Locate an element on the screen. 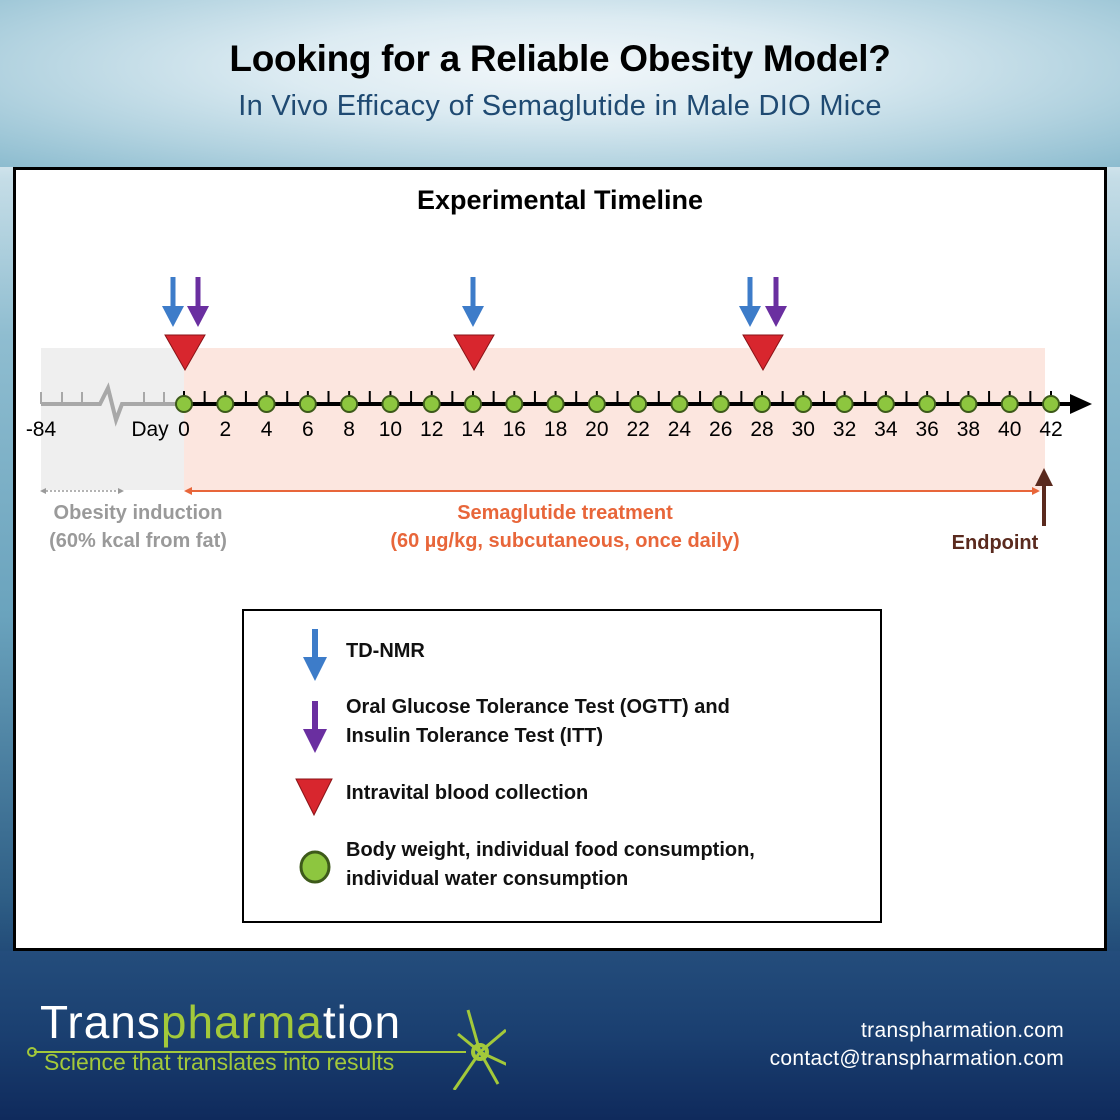 The height and width of the screenshot is (1120, 1120). axis-start-label: -84 is located at coordinates (41, 429).